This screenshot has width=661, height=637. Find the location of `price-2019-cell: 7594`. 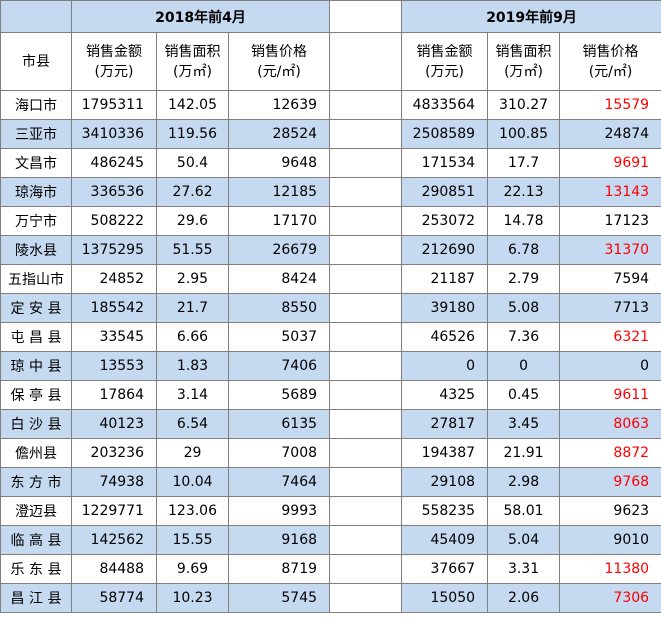

price-2019-cell: 7594 is located at coordinates (610, 279).